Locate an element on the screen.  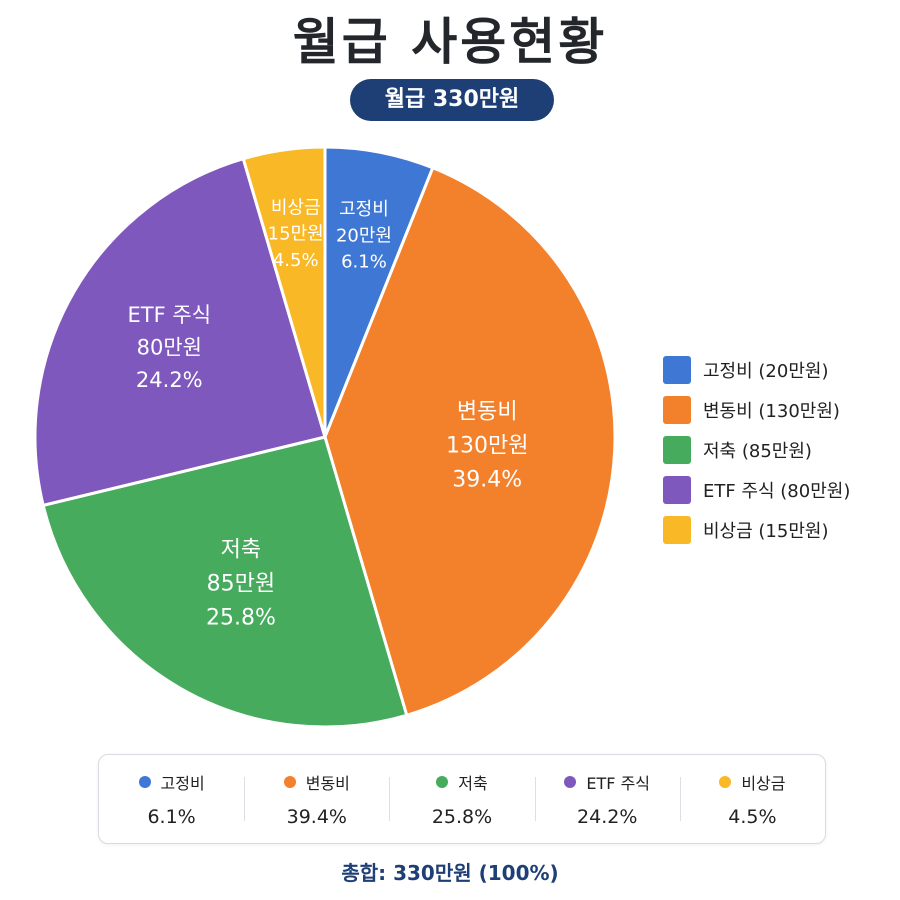
summary-item-fixed: 고정비 6.1% is located at coordinates (171, 799).